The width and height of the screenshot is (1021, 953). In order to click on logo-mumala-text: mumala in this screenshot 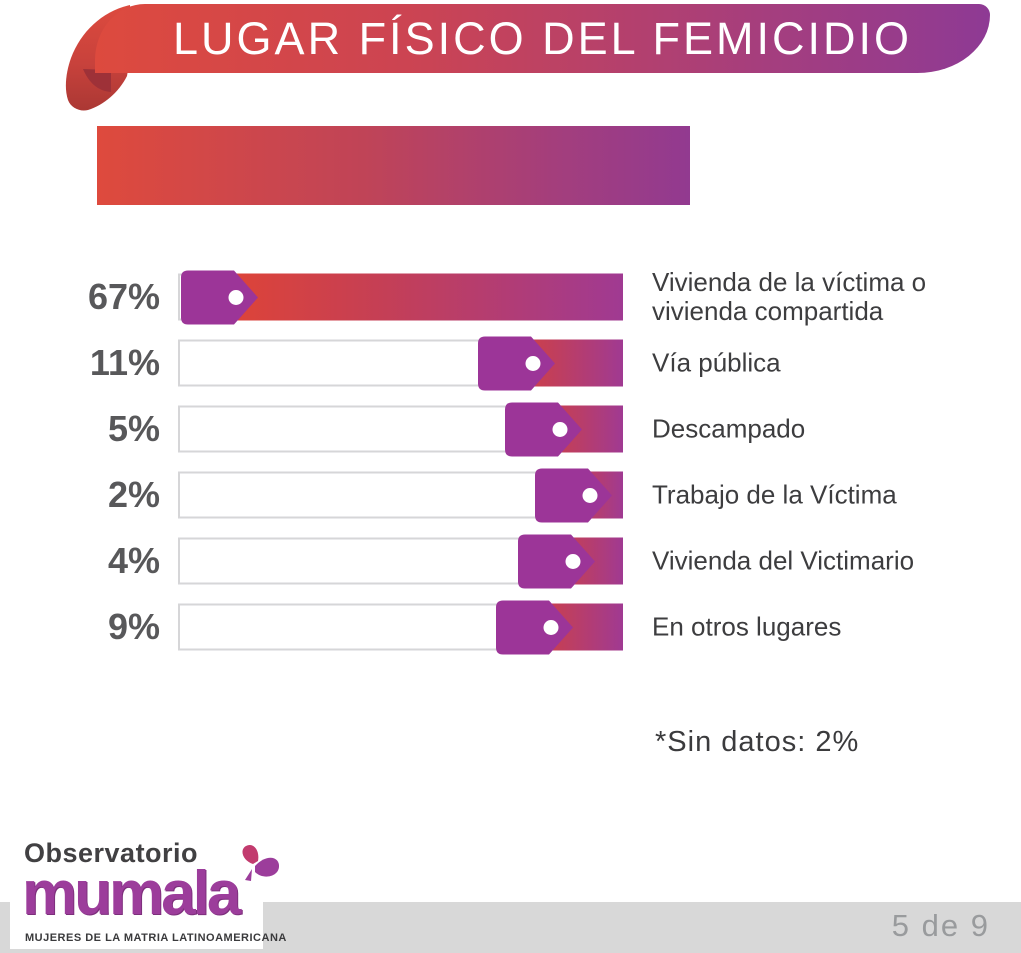, I will do `click(131, 893)`.